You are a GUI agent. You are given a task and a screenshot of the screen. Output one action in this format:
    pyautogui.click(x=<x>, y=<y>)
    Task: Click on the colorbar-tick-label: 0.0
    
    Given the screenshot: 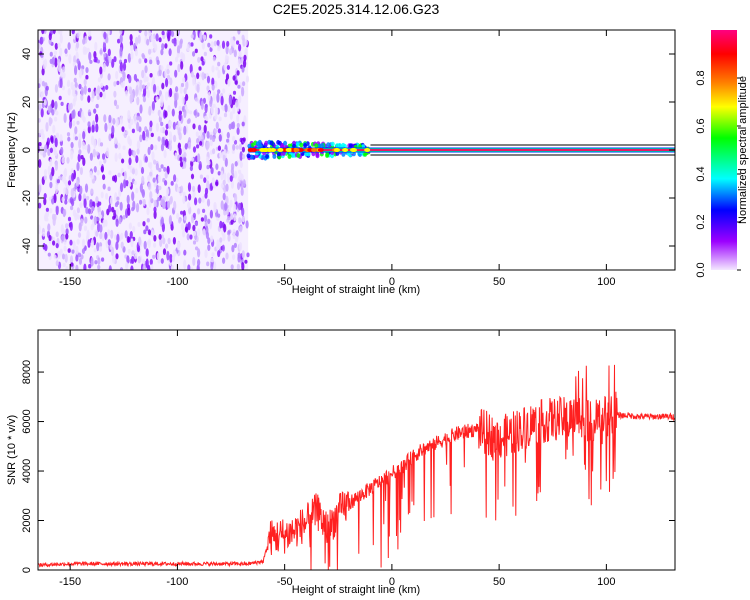 What is the action you would take?
    pyautogui.click(x=701, y=269)
    